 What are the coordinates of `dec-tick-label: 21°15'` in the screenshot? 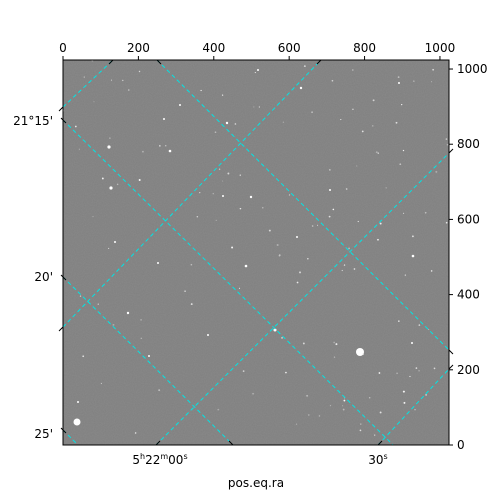 It's located at (33, 121).